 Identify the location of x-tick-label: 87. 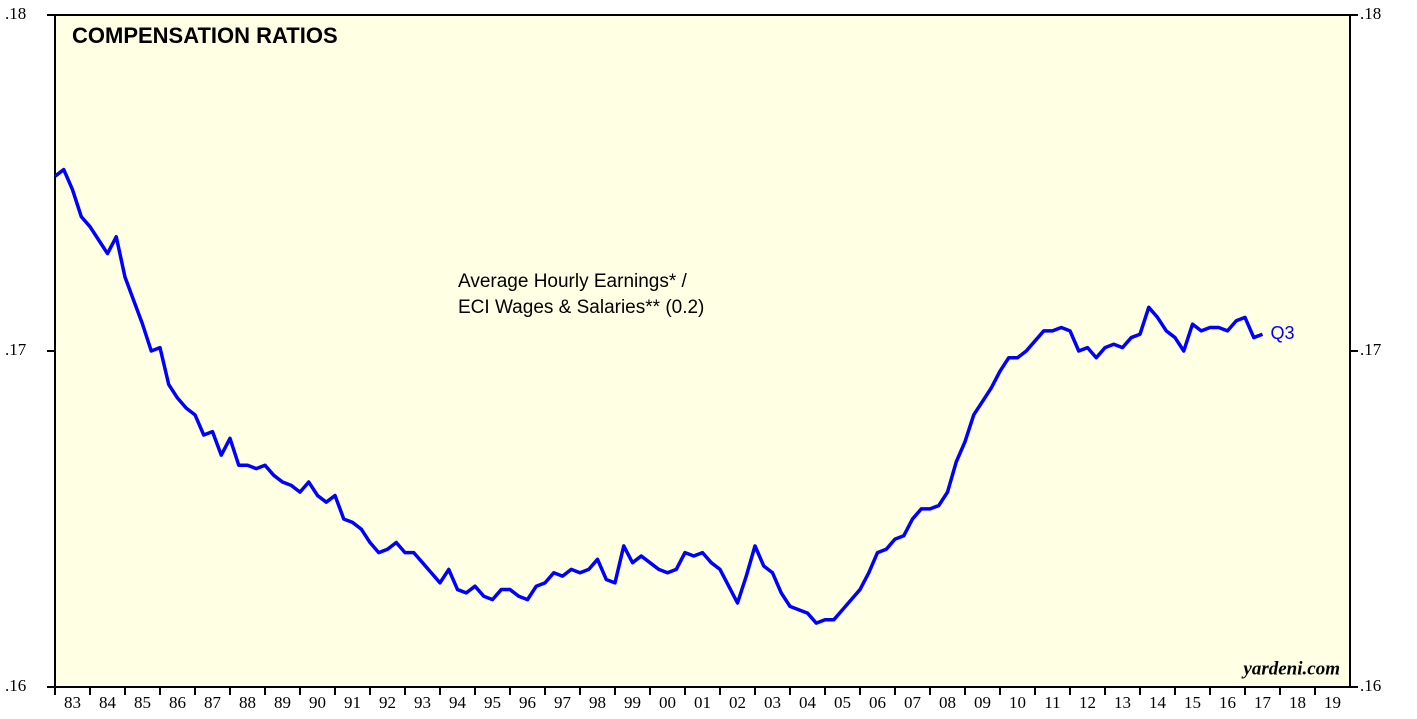
(213, 702).